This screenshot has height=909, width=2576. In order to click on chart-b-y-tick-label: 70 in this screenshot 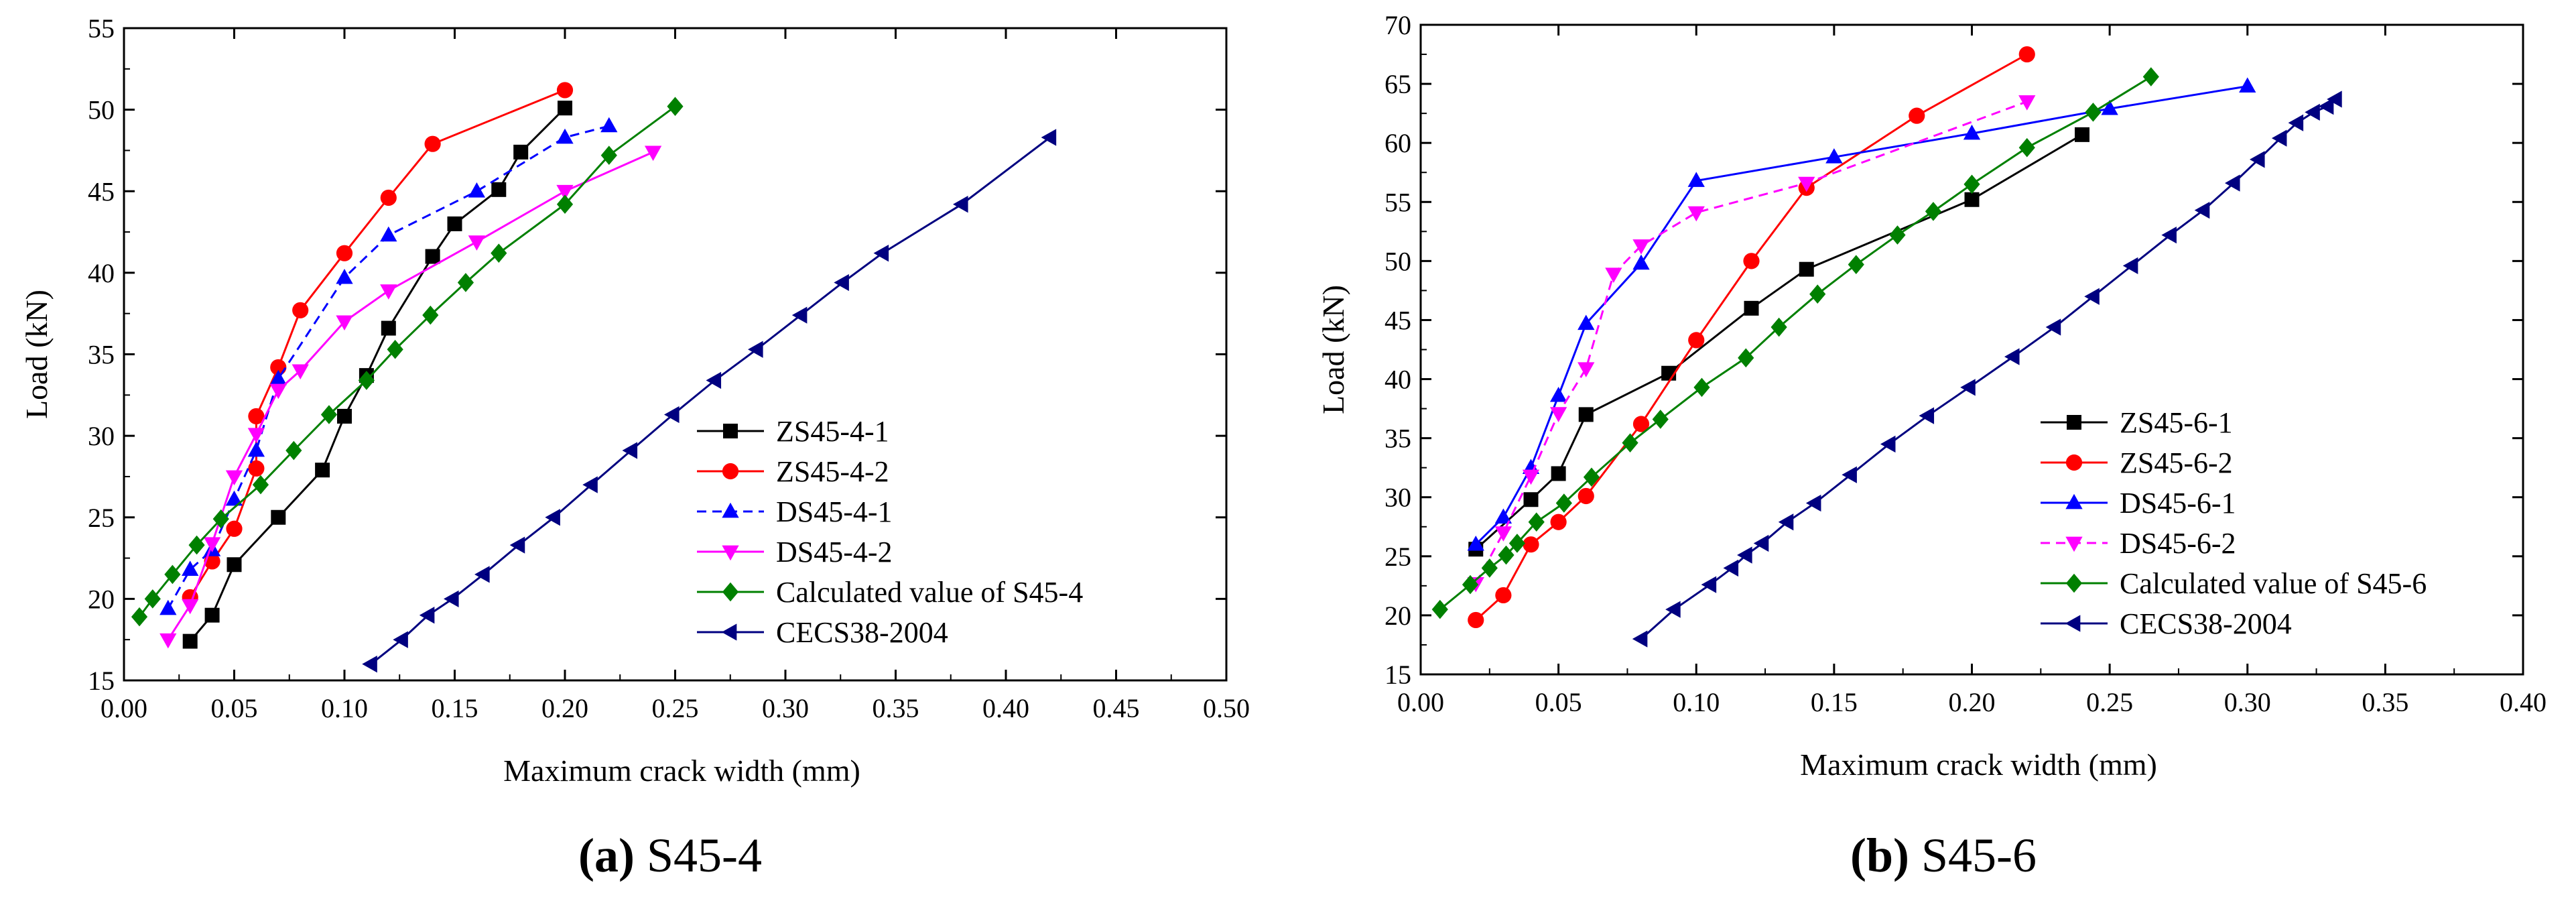, I will do `click(1397, 25)`.